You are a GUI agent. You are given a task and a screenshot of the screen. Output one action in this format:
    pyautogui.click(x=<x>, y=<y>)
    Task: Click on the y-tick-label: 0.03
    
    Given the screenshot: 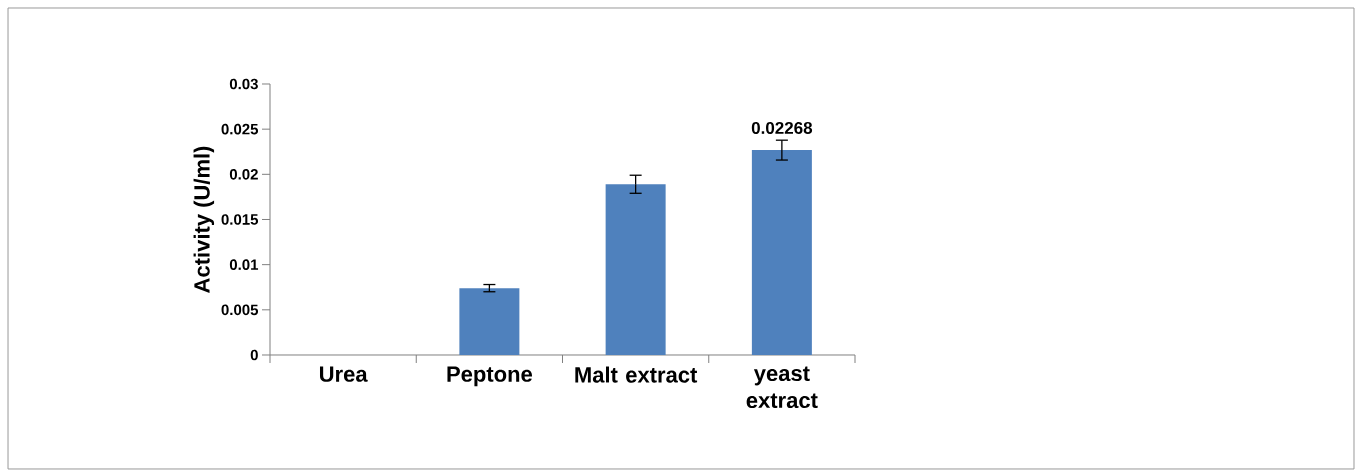 What is the action you would take?
    pyautogui.click(x=243, y=84)
    